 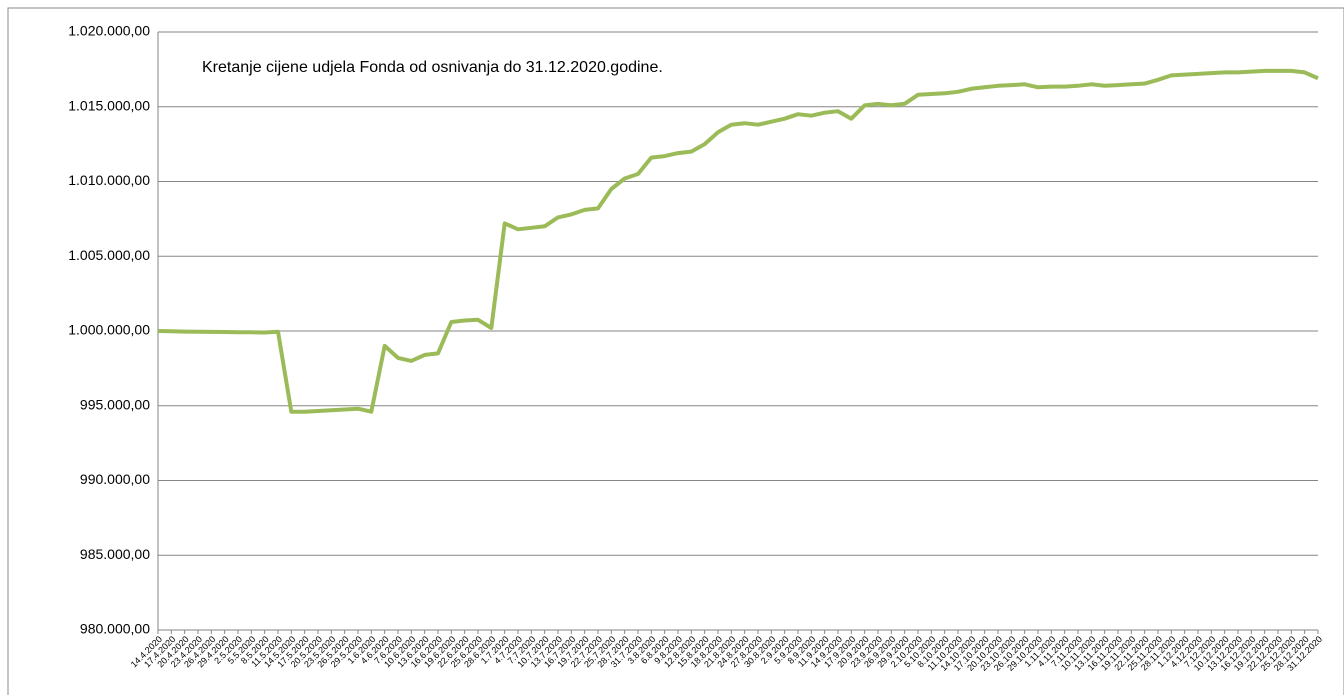 What do you see at coordinates (109, 31) in the screenshot?
I see `y-tick-label: 1.020.000,00` at bounding box center [109, 31].